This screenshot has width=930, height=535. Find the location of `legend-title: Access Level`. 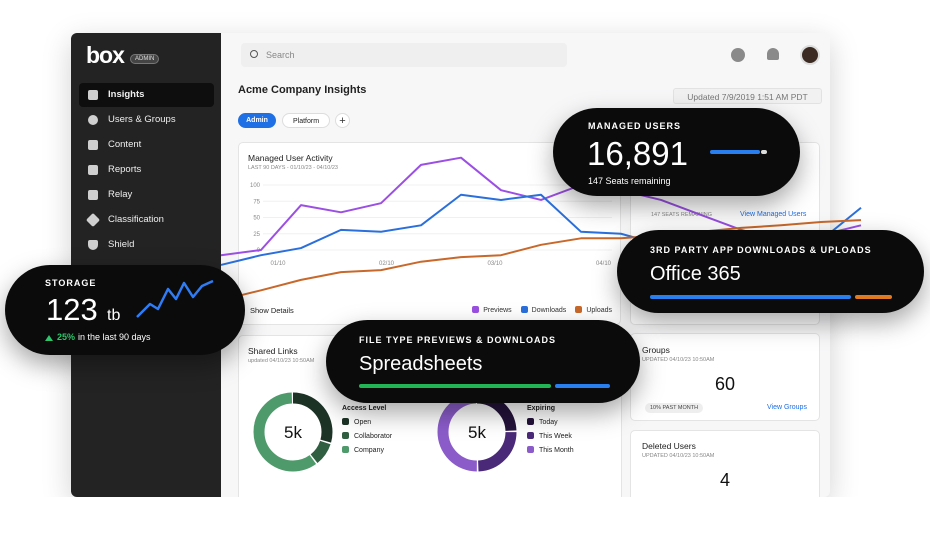

legend-title: Access Level is located at coordinates (364, 408).